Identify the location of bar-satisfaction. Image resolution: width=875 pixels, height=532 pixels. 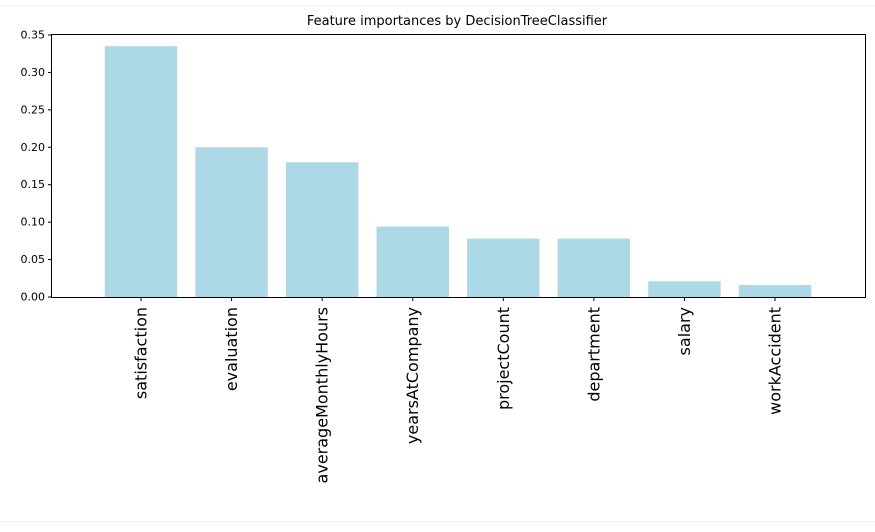
(141, 172).